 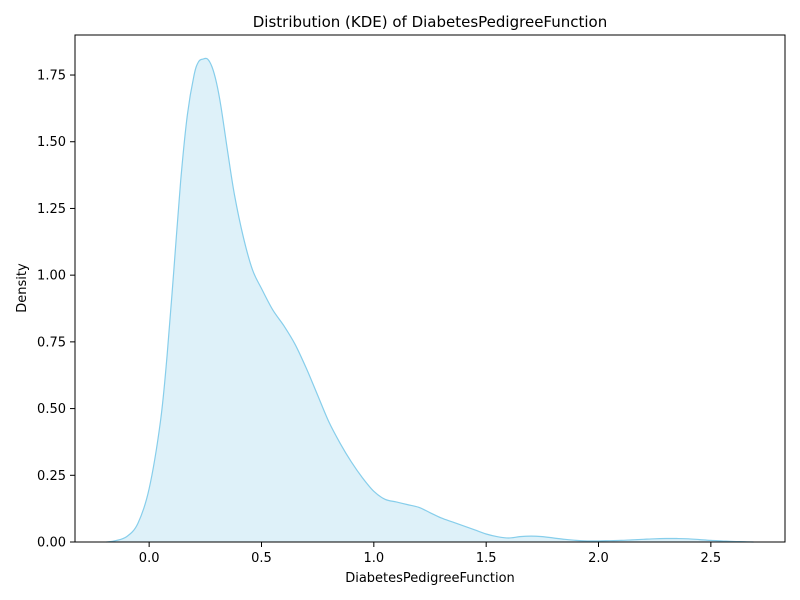 I want to click on y-tick-label: 1.00, so click(x=51, y=276).